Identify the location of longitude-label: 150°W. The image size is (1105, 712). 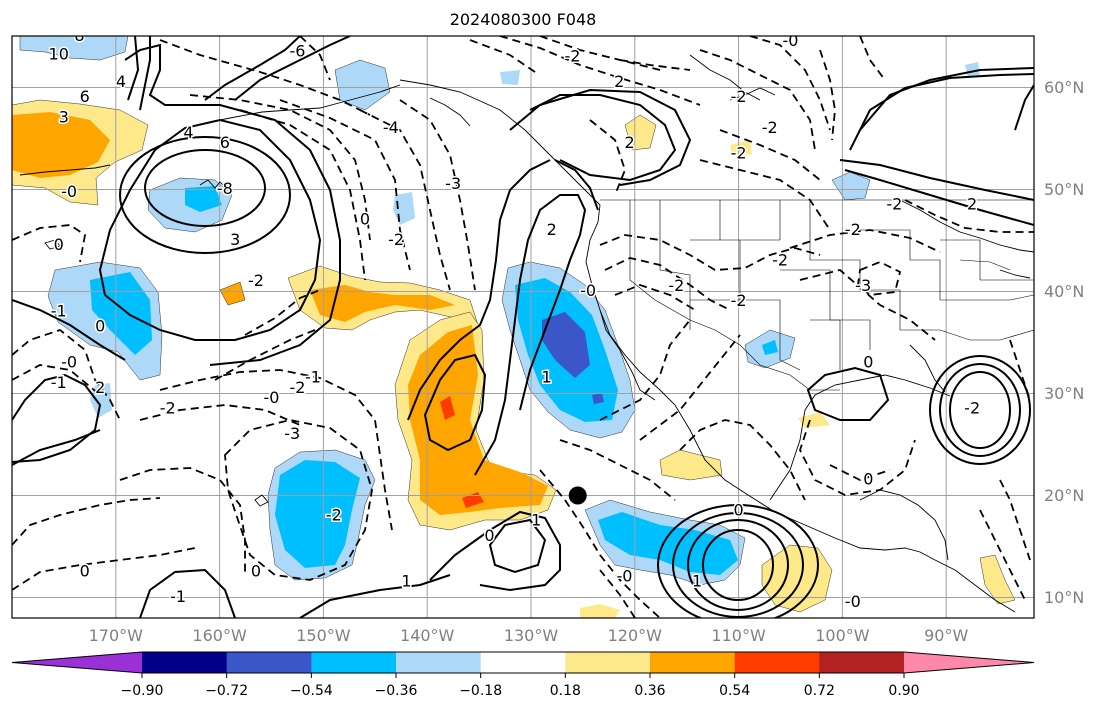
(323, 635).